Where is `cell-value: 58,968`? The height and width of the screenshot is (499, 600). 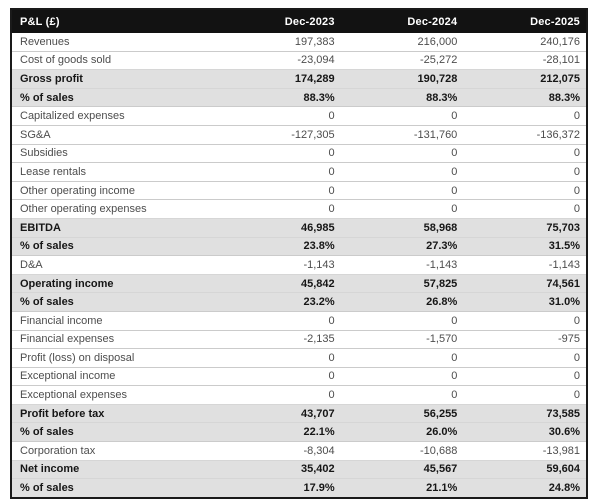 cell-value: 58,968 is located at coordinates (402, 227).